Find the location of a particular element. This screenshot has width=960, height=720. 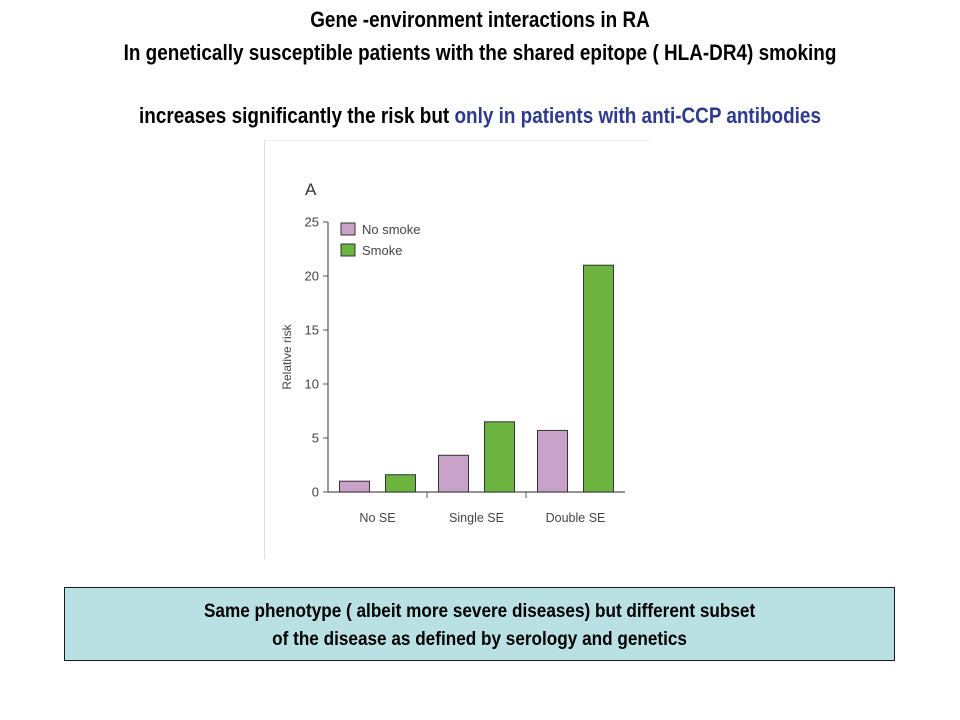

y-tick-label: 25 is located at coordinates (312, 222).